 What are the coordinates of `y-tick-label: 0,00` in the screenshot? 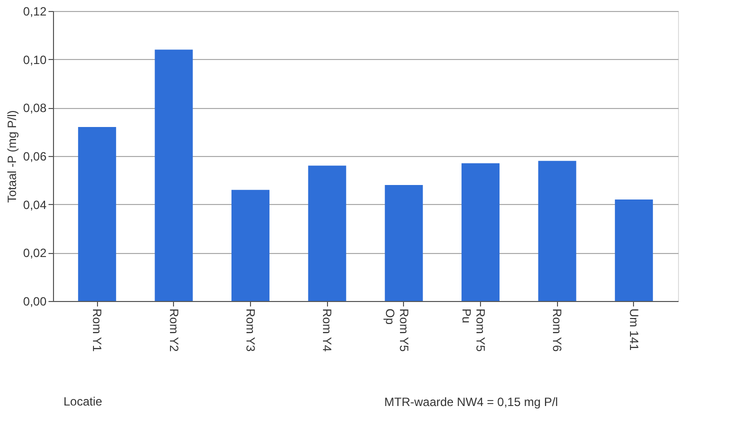 It's located at (35, 301).